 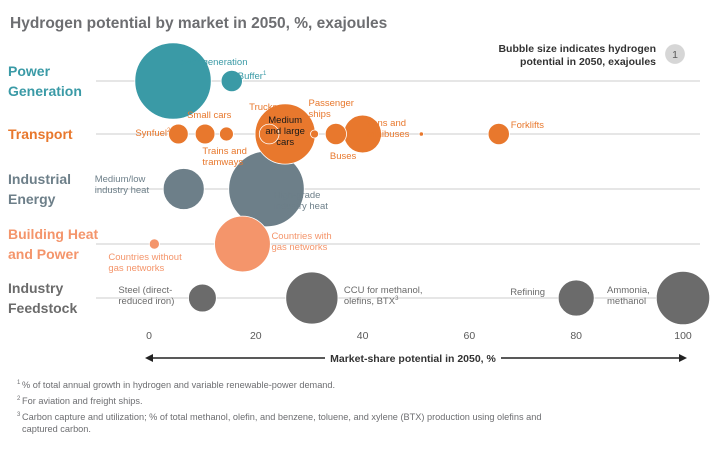 I want to click on footnote-text: captured carbon., so click(x=56, y=429).